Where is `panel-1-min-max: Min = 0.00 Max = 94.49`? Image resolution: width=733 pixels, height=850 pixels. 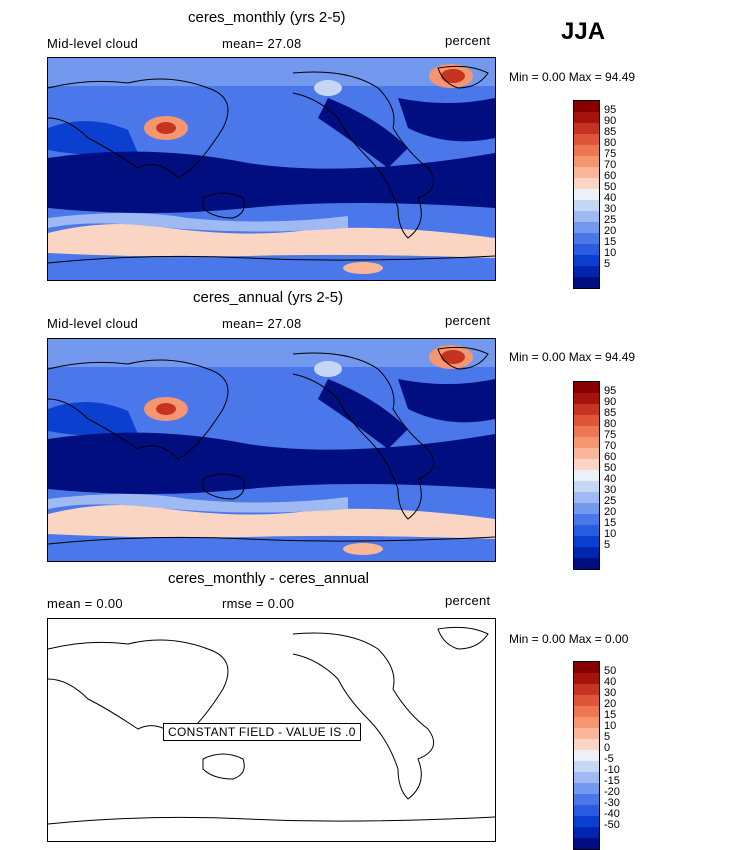
panel-1-min-max: Min = 0.00 Max = 94.49 is located at coordinates (572, 77).